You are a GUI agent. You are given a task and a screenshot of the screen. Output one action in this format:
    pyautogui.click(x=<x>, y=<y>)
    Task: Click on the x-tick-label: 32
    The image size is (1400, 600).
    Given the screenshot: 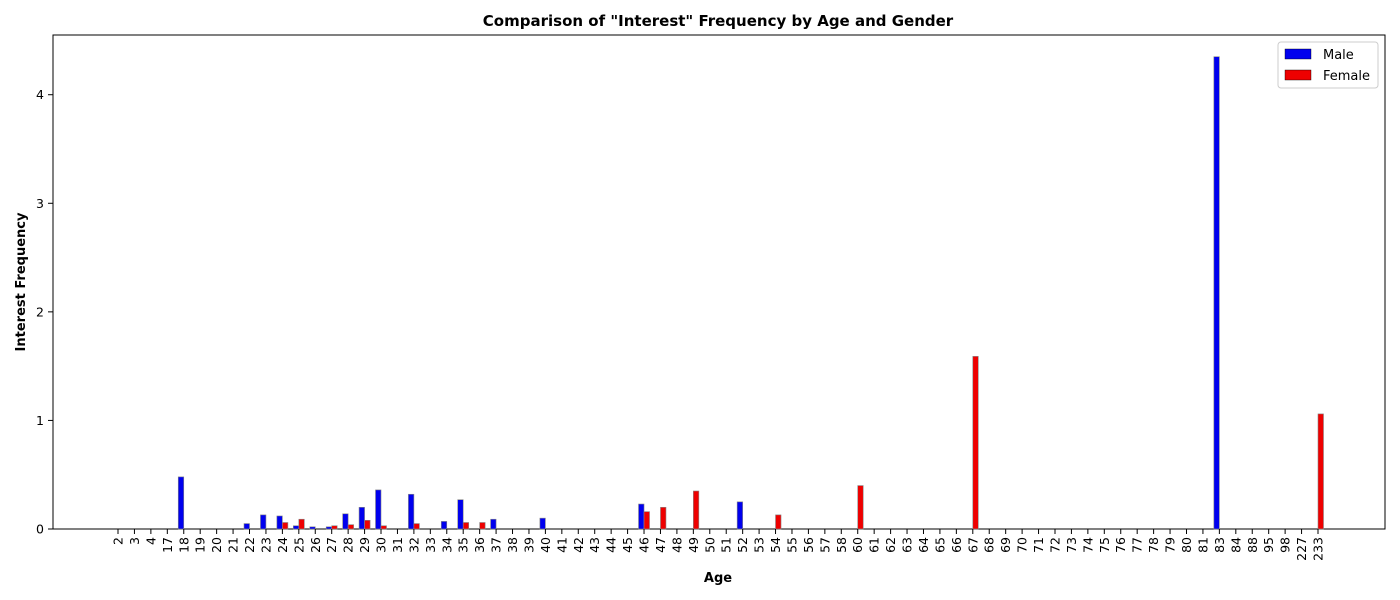 What is the action you would take?
    pyautogui.click(x=413, y=545)
    